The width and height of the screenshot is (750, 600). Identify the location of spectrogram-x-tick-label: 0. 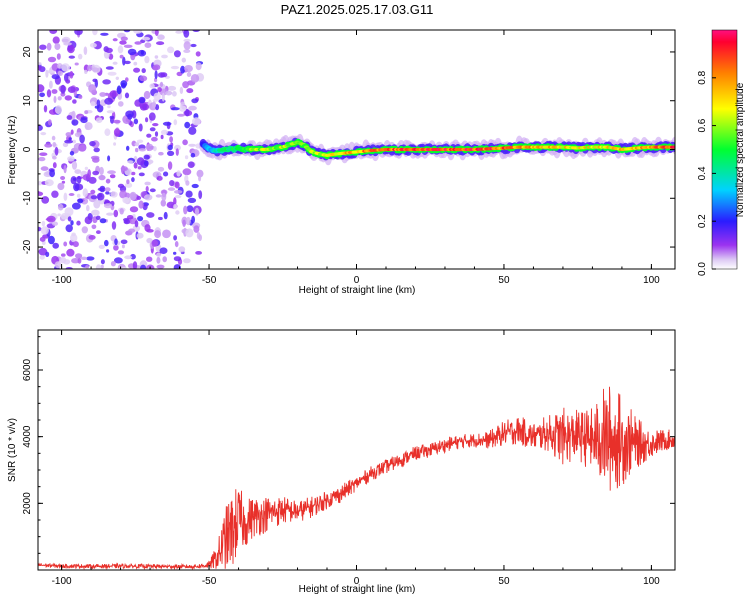
(357, 280).